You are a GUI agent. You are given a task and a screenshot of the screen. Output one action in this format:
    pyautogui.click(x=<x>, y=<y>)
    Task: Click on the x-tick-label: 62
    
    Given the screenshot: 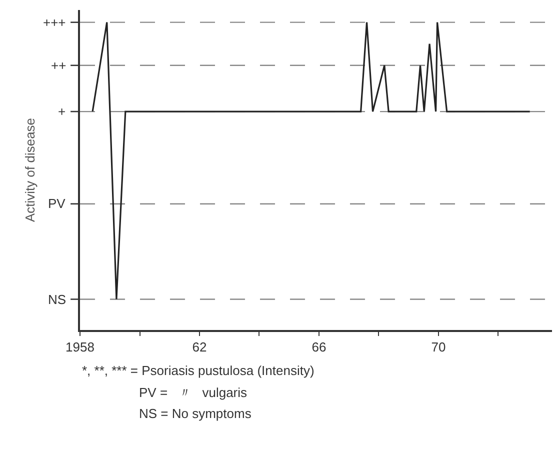 What is the action you would take?
    pyautogui.click(x=199, y=346)
    